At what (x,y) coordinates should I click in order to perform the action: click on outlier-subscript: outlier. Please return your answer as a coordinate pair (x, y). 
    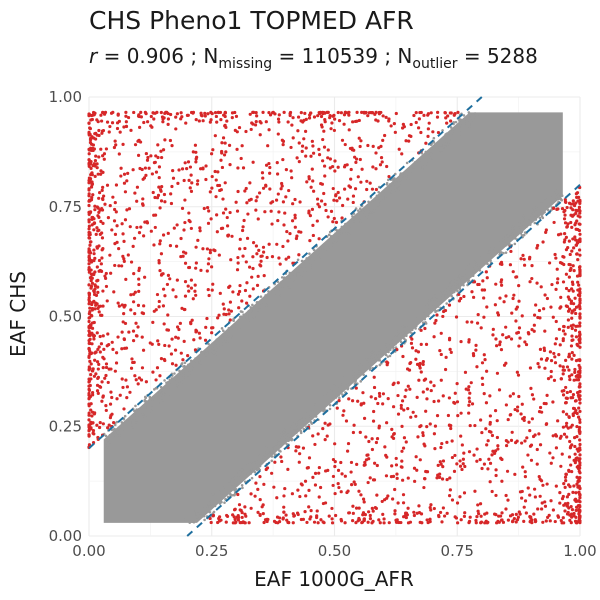
    Looking at the image, I should click on (435, 64).